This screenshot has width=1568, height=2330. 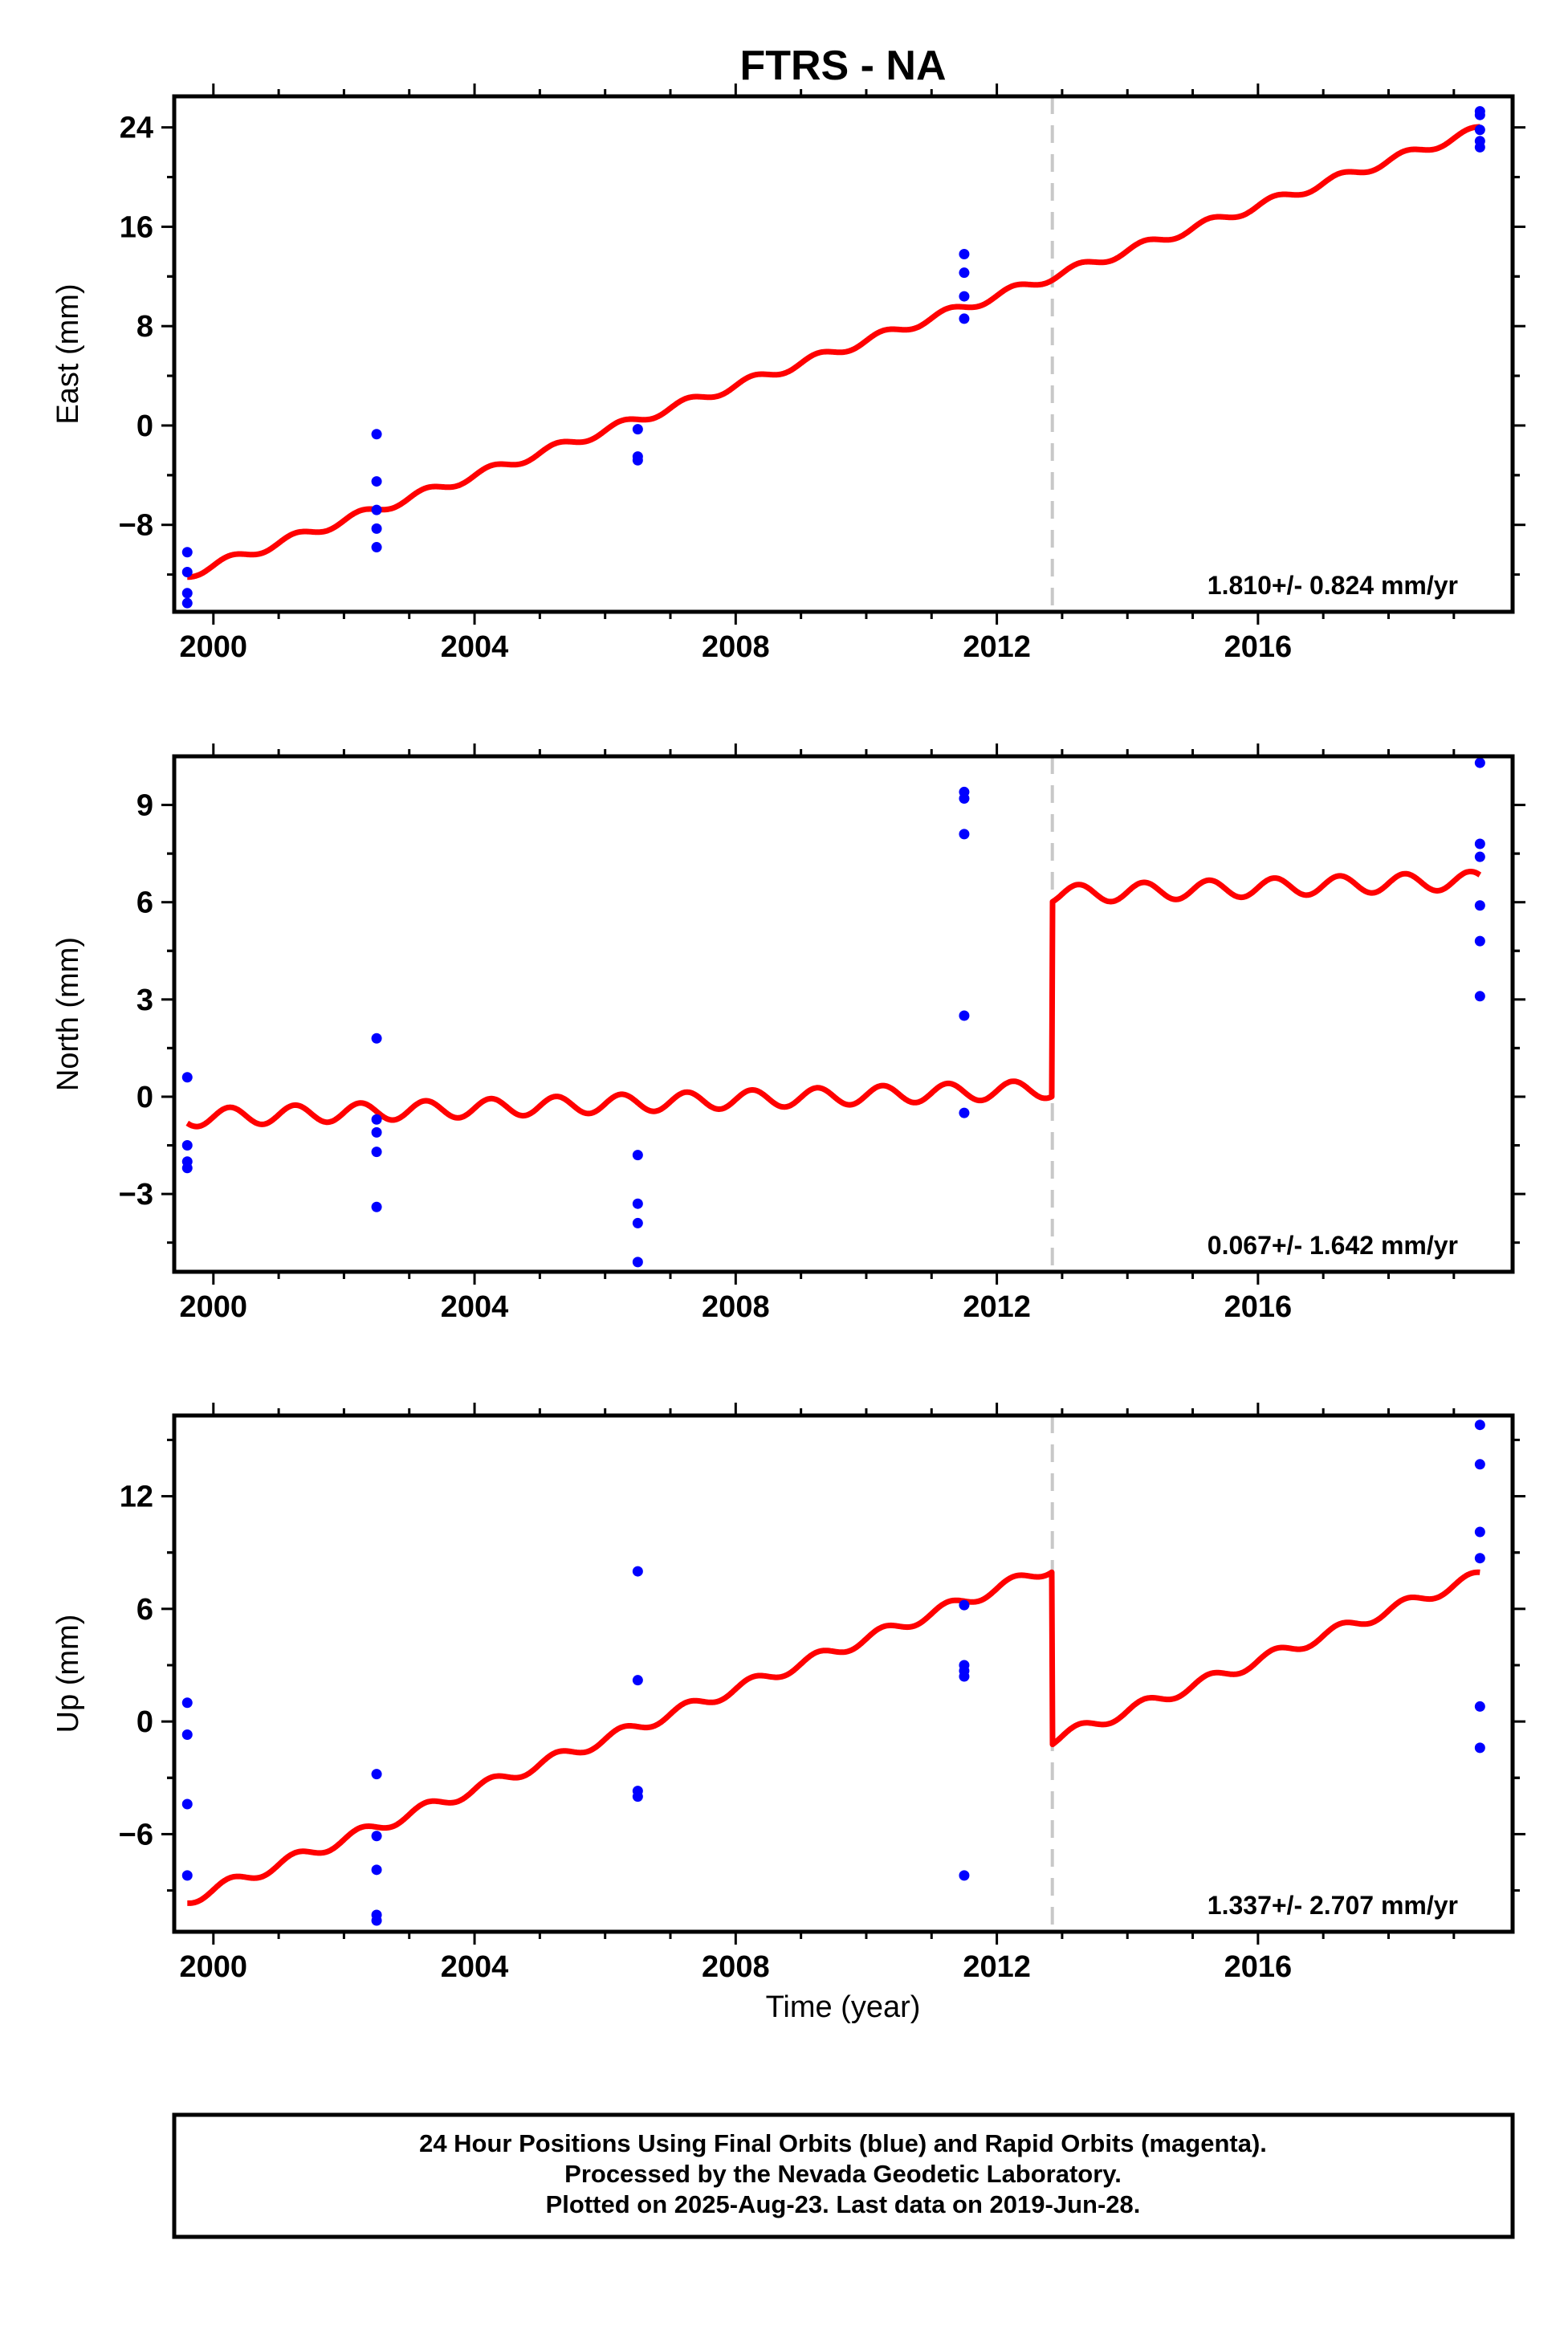 I want to click on rate-label: 0.067+/- 1.642 mm/yr, so click(x=1333, y=1245).